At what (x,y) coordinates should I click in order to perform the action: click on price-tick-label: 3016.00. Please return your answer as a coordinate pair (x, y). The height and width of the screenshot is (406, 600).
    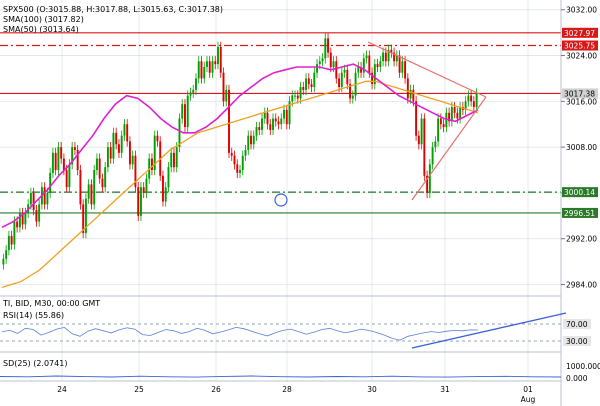
    Looking at the image, I should click on (581, 101).